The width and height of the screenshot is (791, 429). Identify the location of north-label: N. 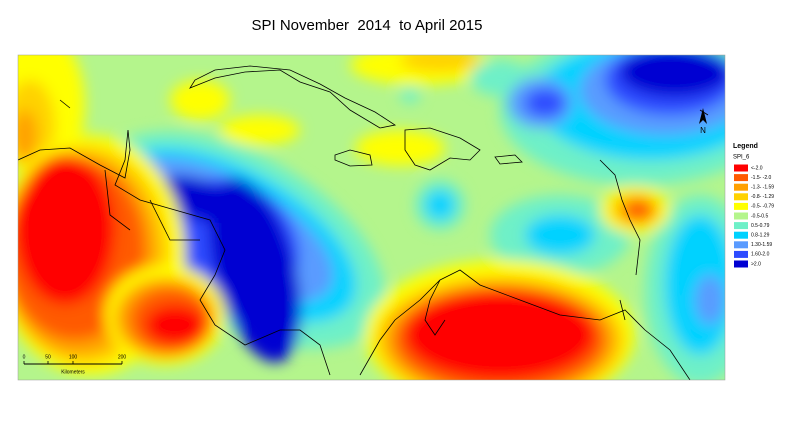
(703, 130).